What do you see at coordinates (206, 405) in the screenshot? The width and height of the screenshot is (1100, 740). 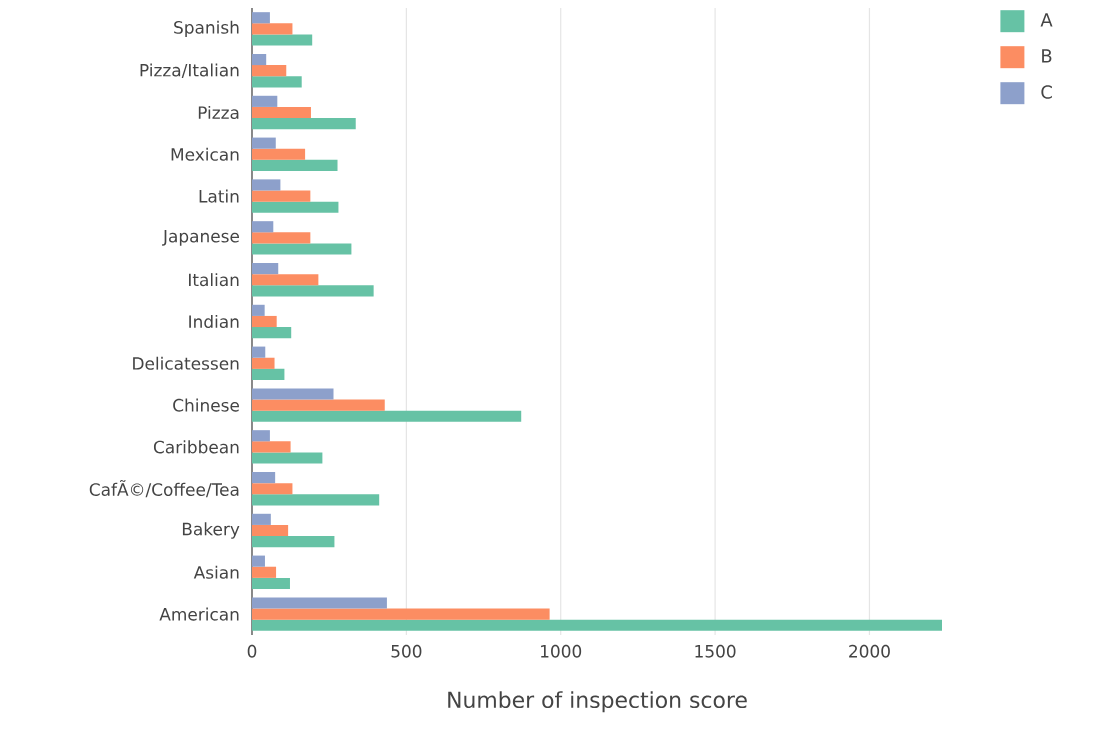 I see `y-tick-label: Chinese` at bounding box center [206, 405].